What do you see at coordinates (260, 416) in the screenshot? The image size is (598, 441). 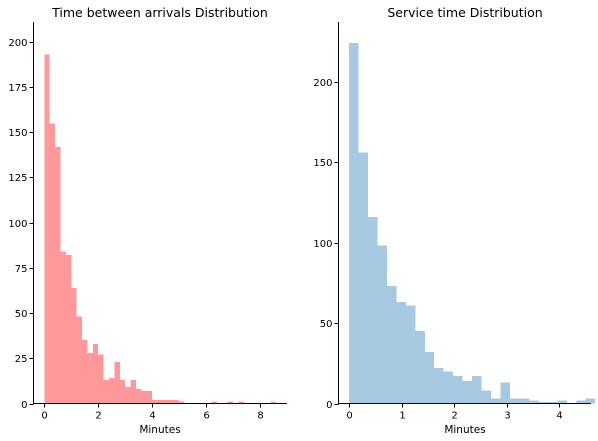 I see `x-tick-label: 8` at bounding box center [260, 416].